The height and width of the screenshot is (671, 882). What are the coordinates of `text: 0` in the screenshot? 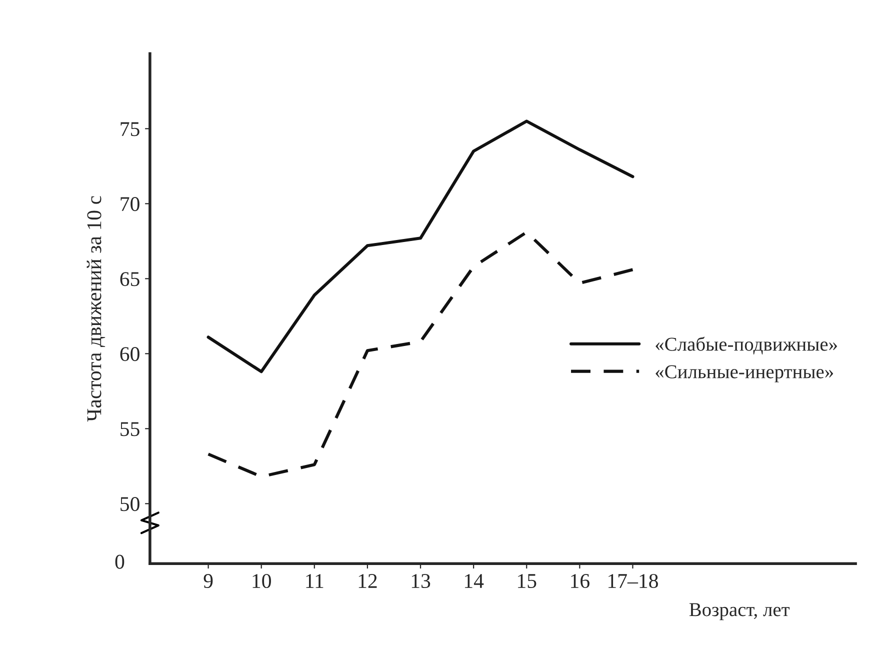 It's located at (119, 561).